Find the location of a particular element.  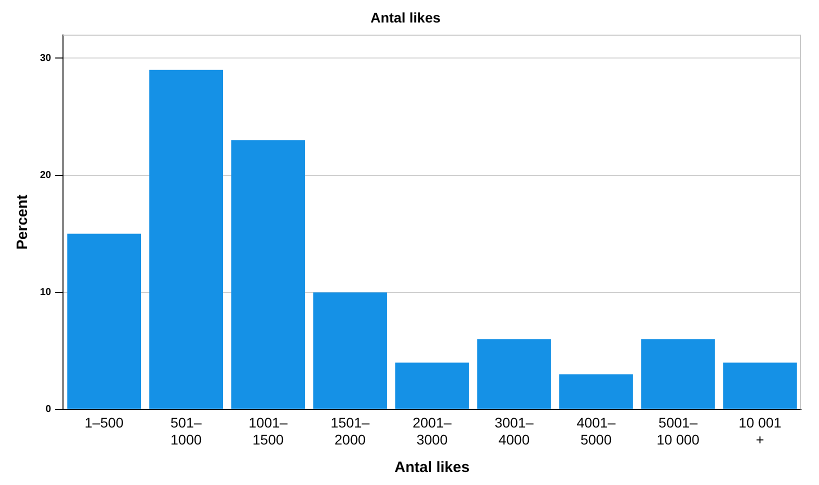

x-tick-label: 501– 1000 is located at coordinates (186, 431).